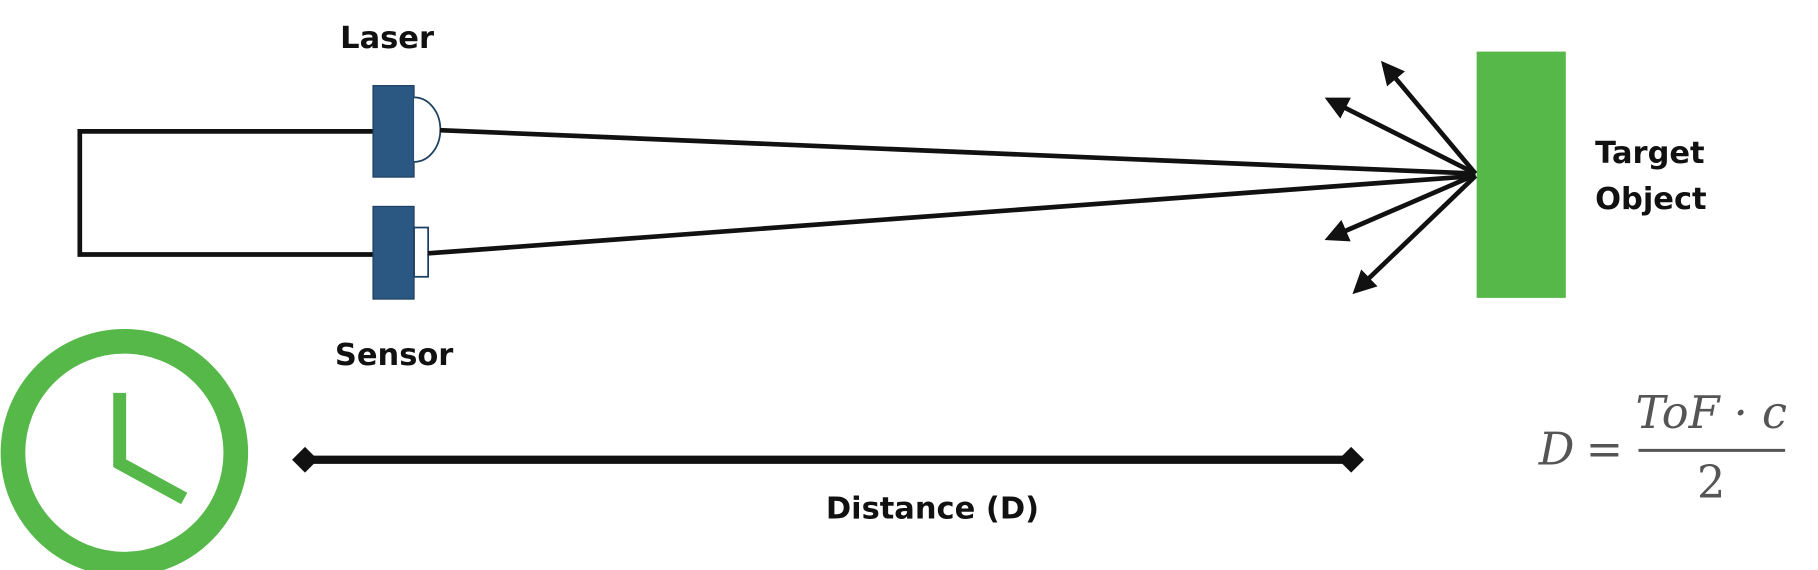 Image resolution: width=1818 pixels, height=570 pixels. What do you see at coordinates (1711, 413) in the screenshot?
I see `formula-numerator: ToF · c` at bounding box center [1711, 413].